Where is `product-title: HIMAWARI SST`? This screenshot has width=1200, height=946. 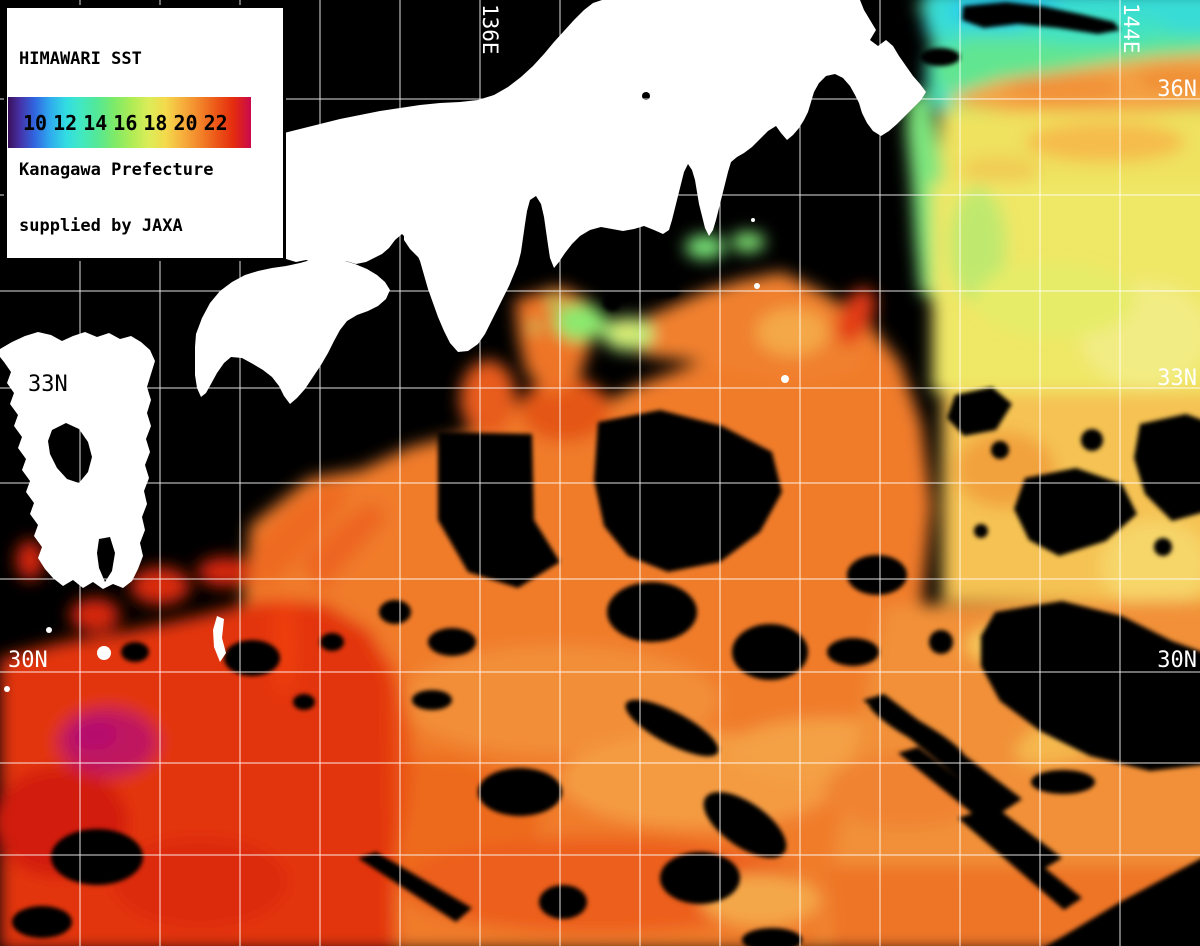
product-title: HIMAWARI SST is located at coordinates (80, 59).